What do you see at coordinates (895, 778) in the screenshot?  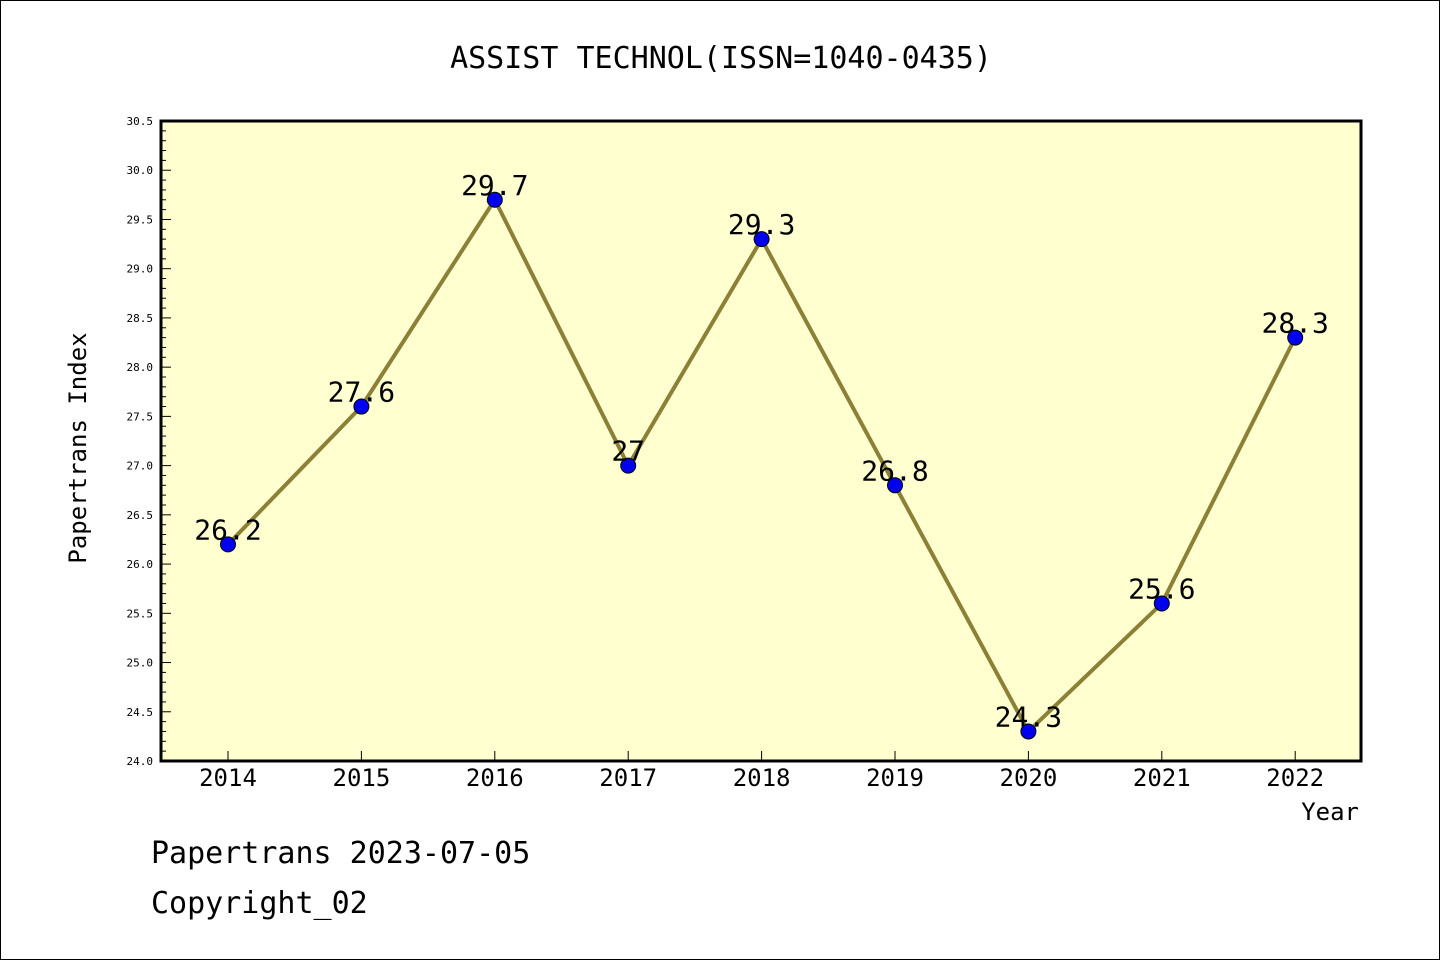 I see `x-tick-label: 2019` at bounding box center [895, 778].